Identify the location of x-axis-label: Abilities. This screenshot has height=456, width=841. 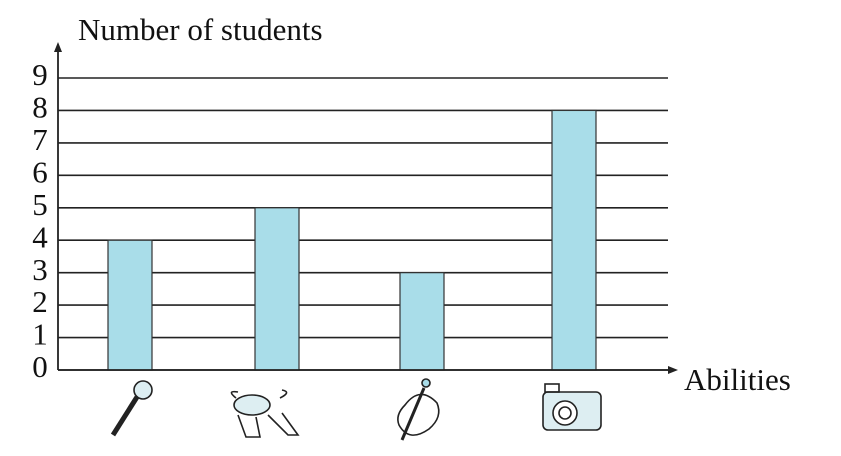
(737, 379).